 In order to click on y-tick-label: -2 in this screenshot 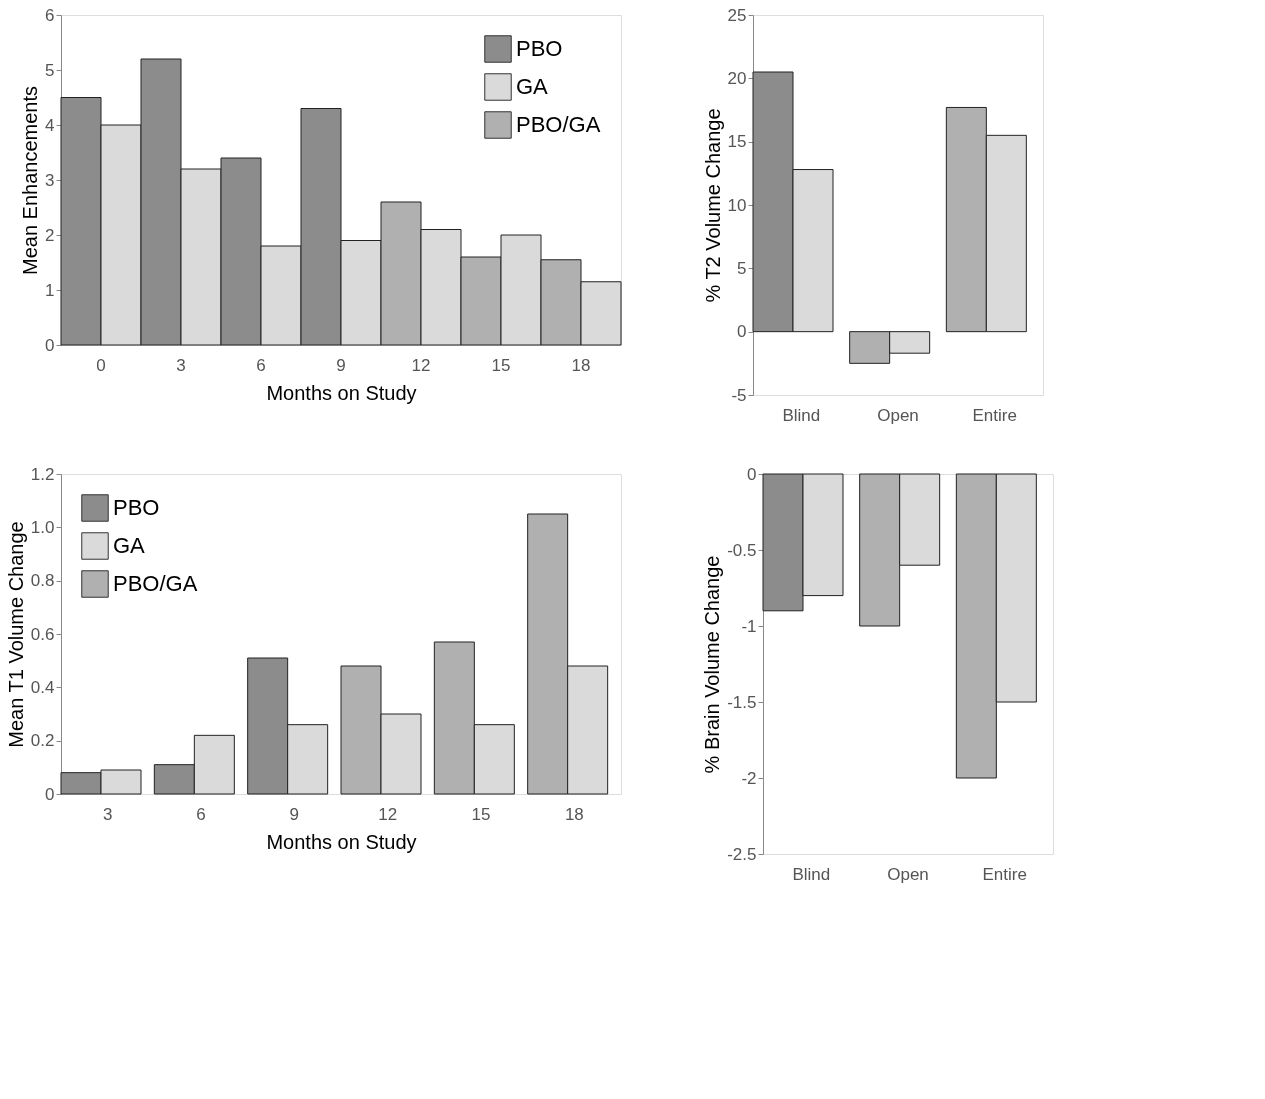, I will do `click(749, 778)`.